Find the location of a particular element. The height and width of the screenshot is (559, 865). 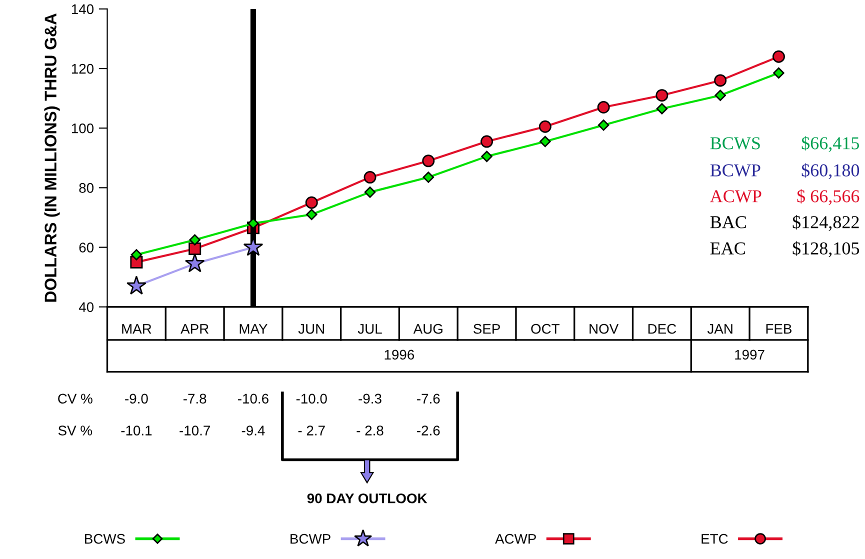

text: CV % is located at coordinates (75, 399).